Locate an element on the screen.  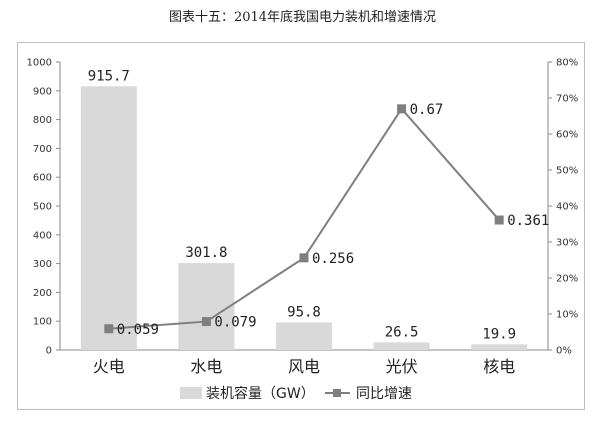
right-axis: 0% 10% 20% 30% 40% 50% 60% 70% 80% is located at coordinates (562, 207).